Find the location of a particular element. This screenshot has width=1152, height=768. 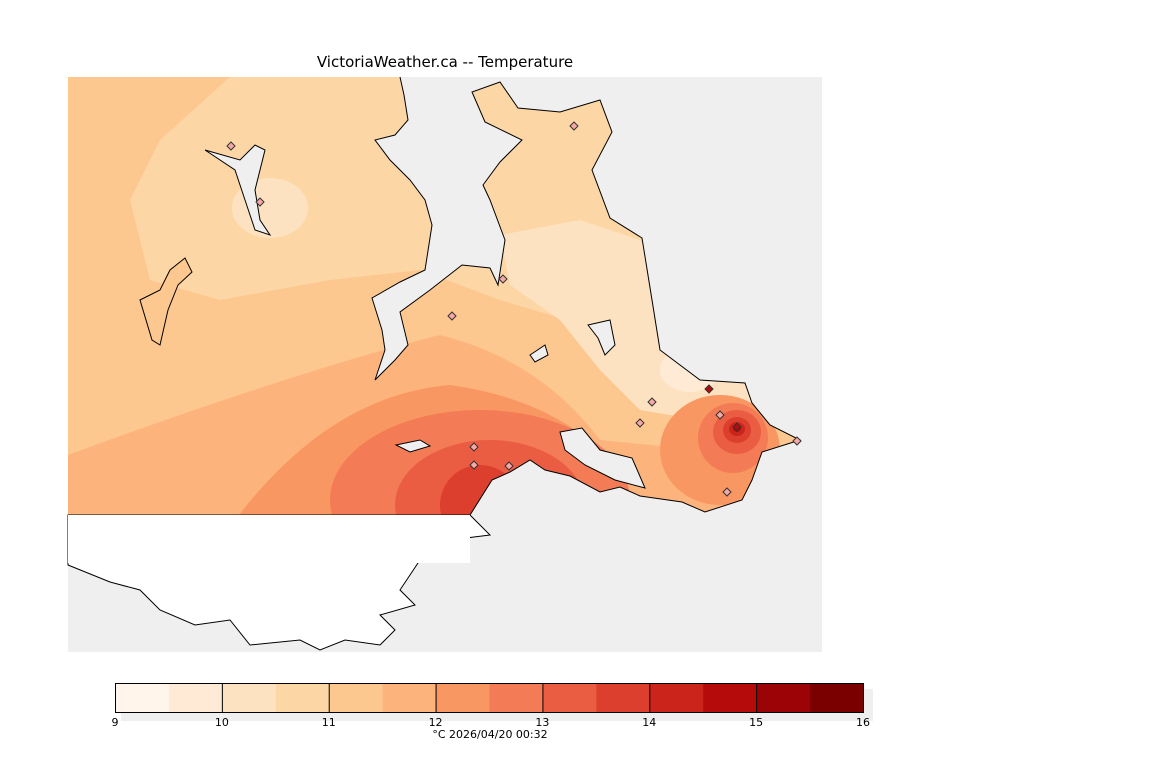

colorbar-tick-label: 12 is located at coordinates (435, 722).